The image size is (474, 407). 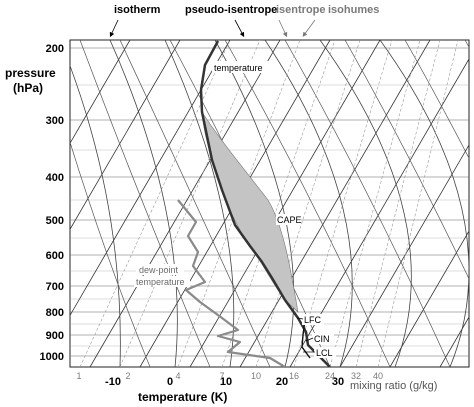 What do you see at coordinates (378, 376) in the screenshot?
I see `mr-tick-40: 40` at bounding box center [378, 376].